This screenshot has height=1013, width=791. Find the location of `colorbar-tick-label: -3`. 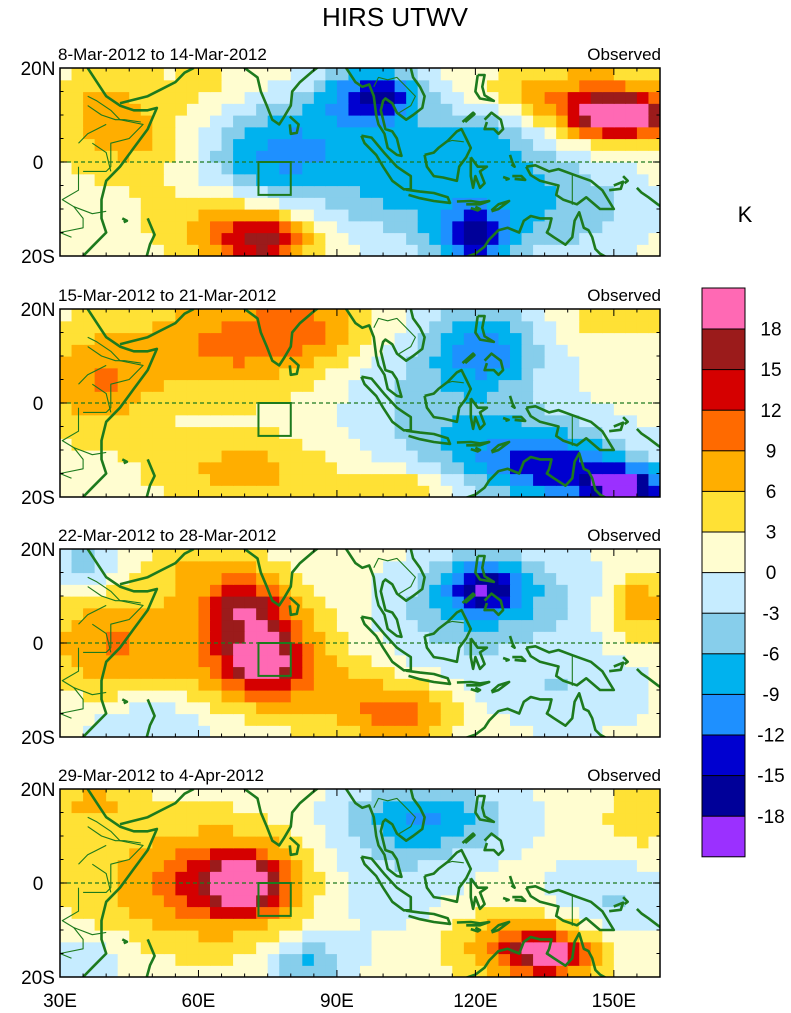

colorbar-tick-label: -3 is located at coordinates (771, 614).